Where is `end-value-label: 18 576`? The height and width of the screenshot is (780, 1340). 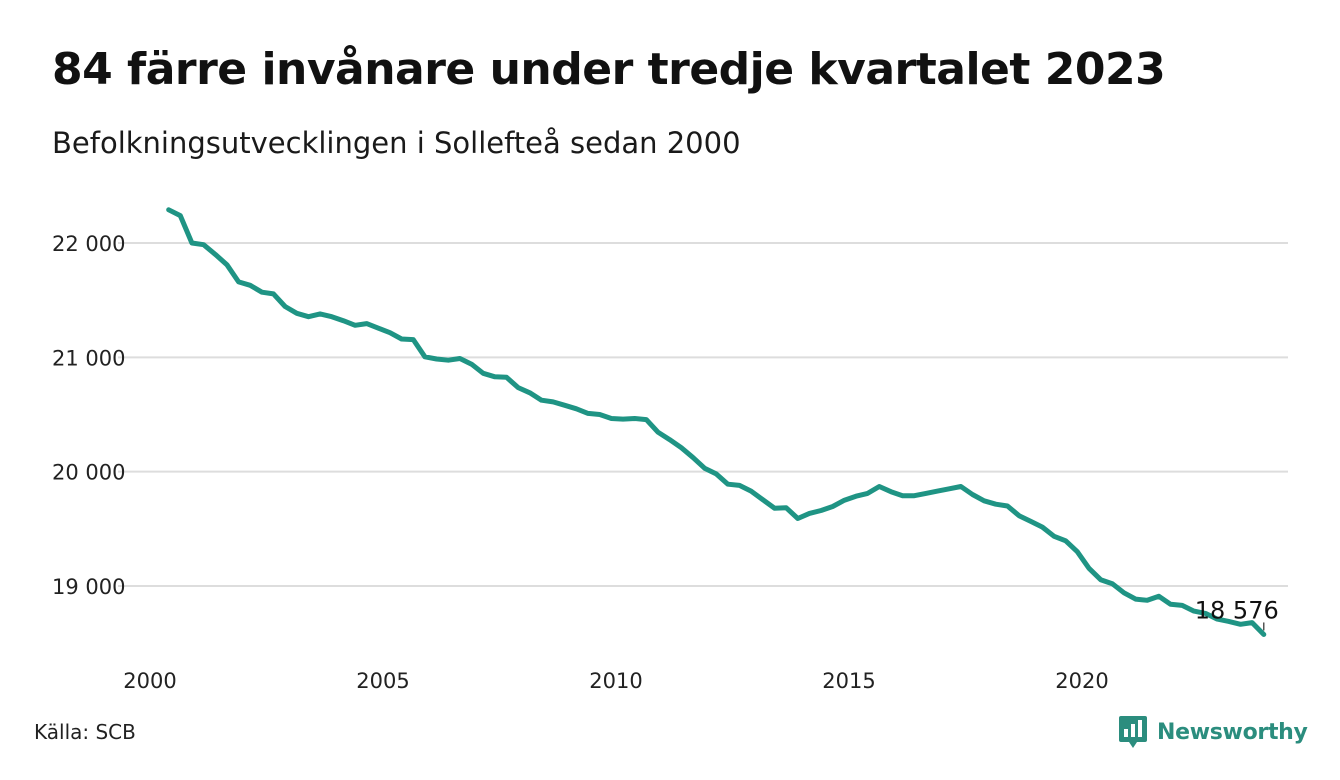
end-value-label: 18 576 is located at coordinates (1237, 610).